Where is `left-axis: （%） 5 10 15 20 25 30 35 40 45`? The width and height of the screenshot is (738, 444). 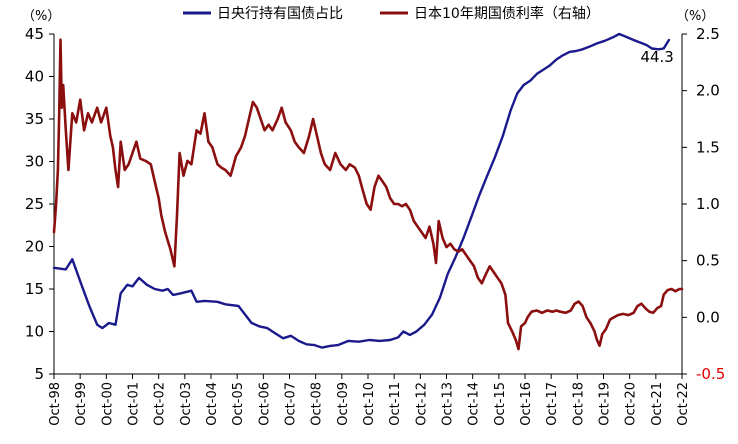
left-axis: （%） 5 10 15 20 25 30 35 40 45 is located at coordinates (41, 196).